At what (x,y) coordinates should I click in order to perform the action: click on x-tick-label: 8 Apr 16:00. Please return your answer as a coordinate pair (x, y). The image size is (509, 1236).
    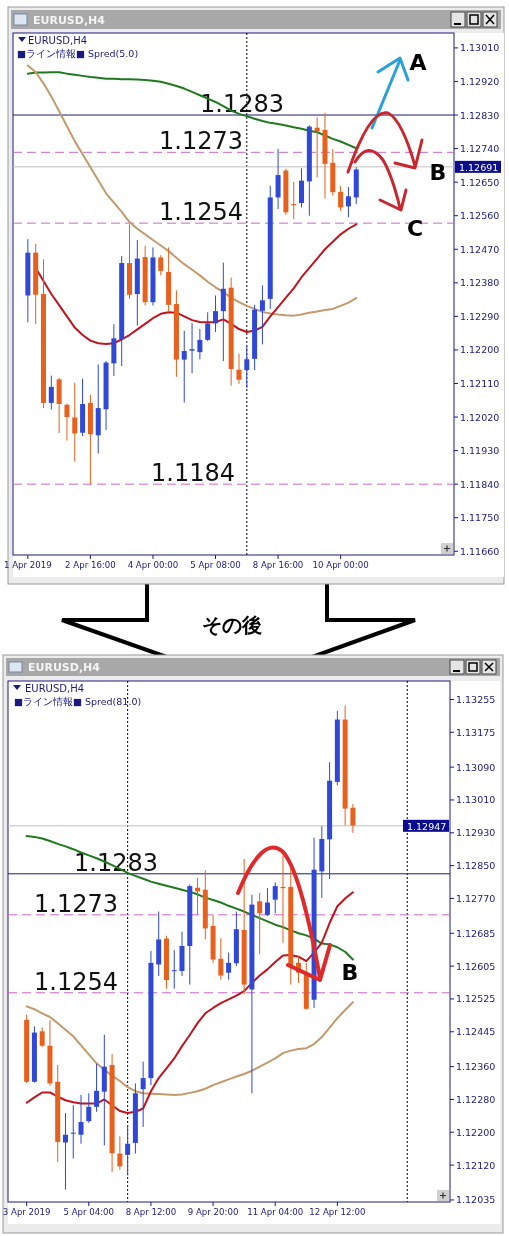
    Looking at the image, I should click on (278, 565).